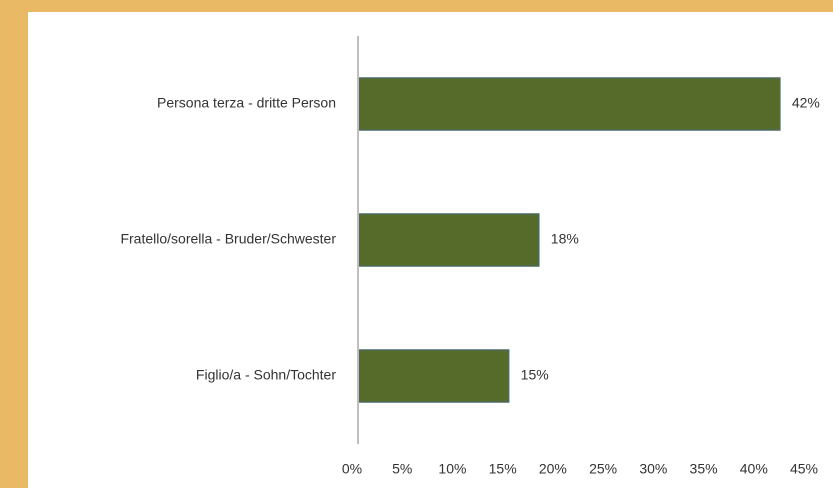 This screenshot has height=488, width=833. What do you see at coordinates (228, 239) in the screenshot?
I see `y-tick-label: Fratello/sorella - Bruder/Schwester` at bounding box center [228, 239].